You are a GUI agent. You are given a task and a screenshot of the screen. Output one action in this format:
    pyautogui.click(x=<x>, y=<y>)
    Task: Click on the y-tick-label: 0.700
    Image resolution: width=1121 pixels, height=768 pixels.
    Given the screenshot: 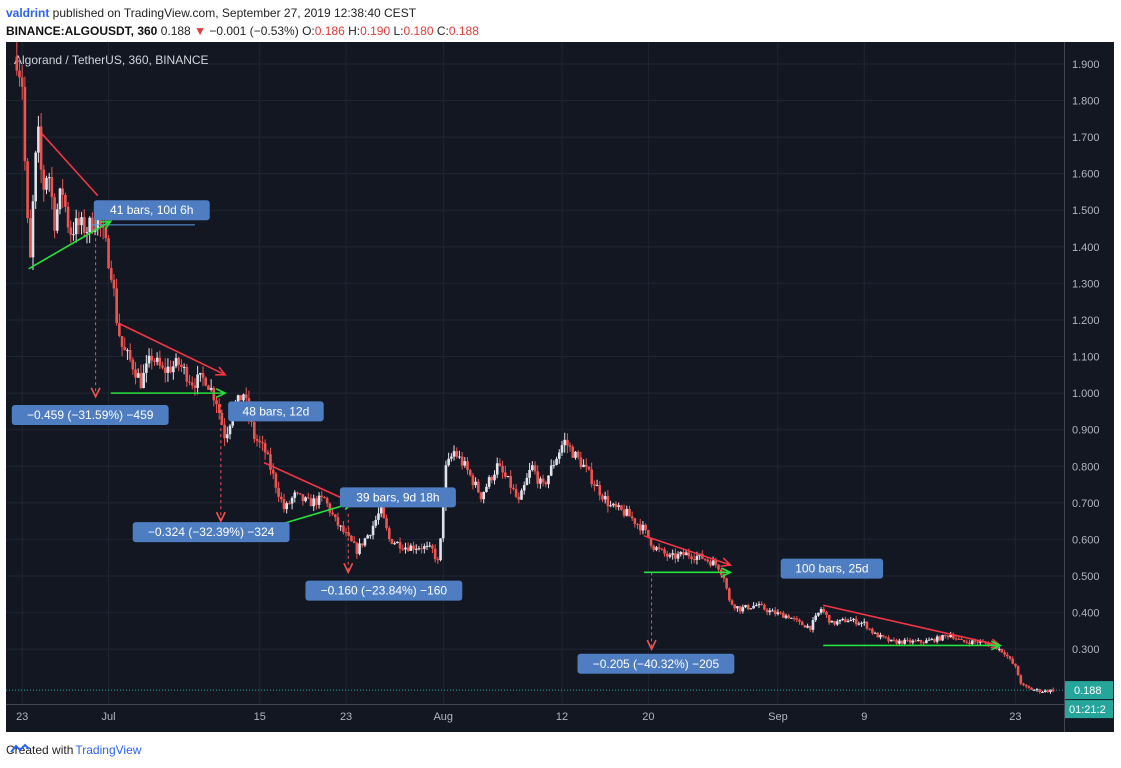 What is the action you would take?
    pyautogui.click(x=1086, y=504)
    